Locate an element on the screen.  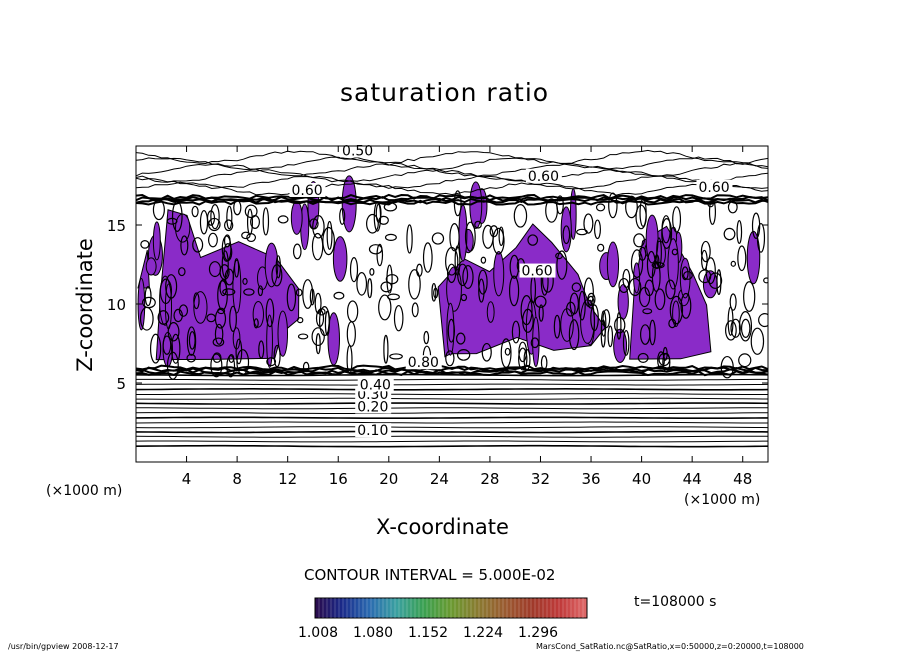
x-tick-label: 24 is located at coordinates (439, 479).